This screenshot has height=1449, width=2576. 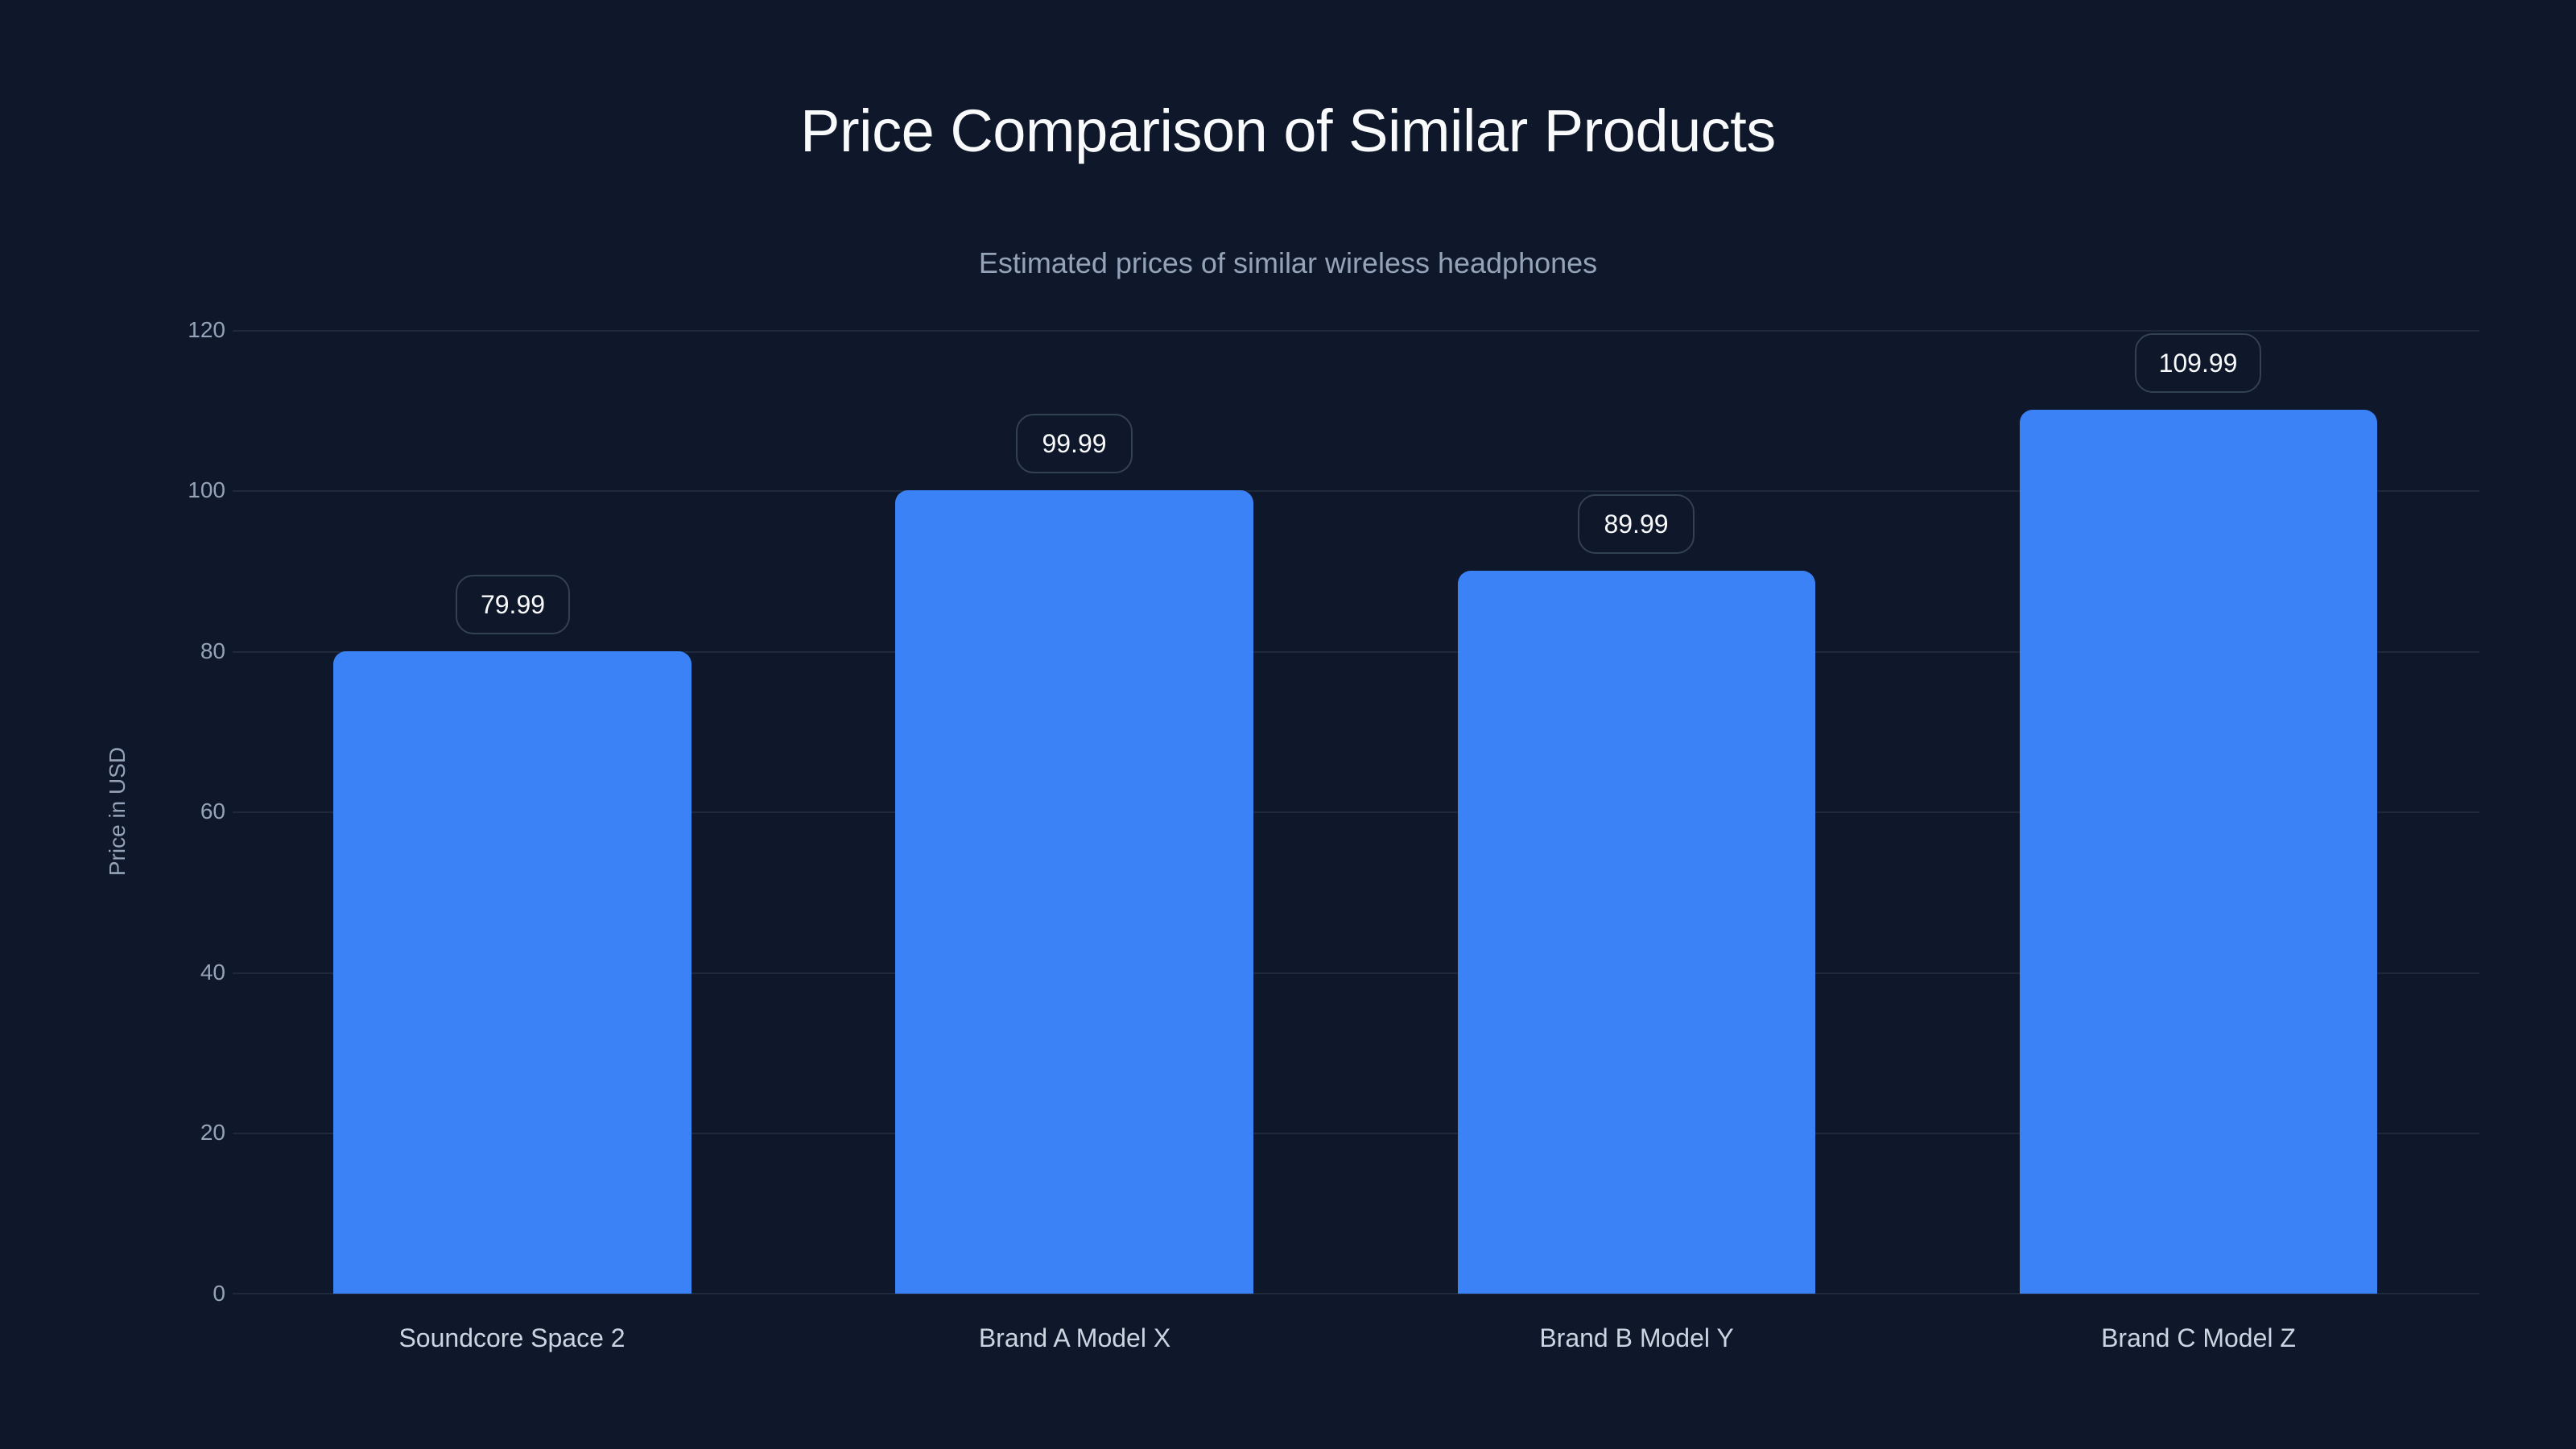 What do you see at coordinates (513, 604) in the screenshot?
I see `value-label-soundcore-space-2: 79.99` at bounding box center [513, 604].